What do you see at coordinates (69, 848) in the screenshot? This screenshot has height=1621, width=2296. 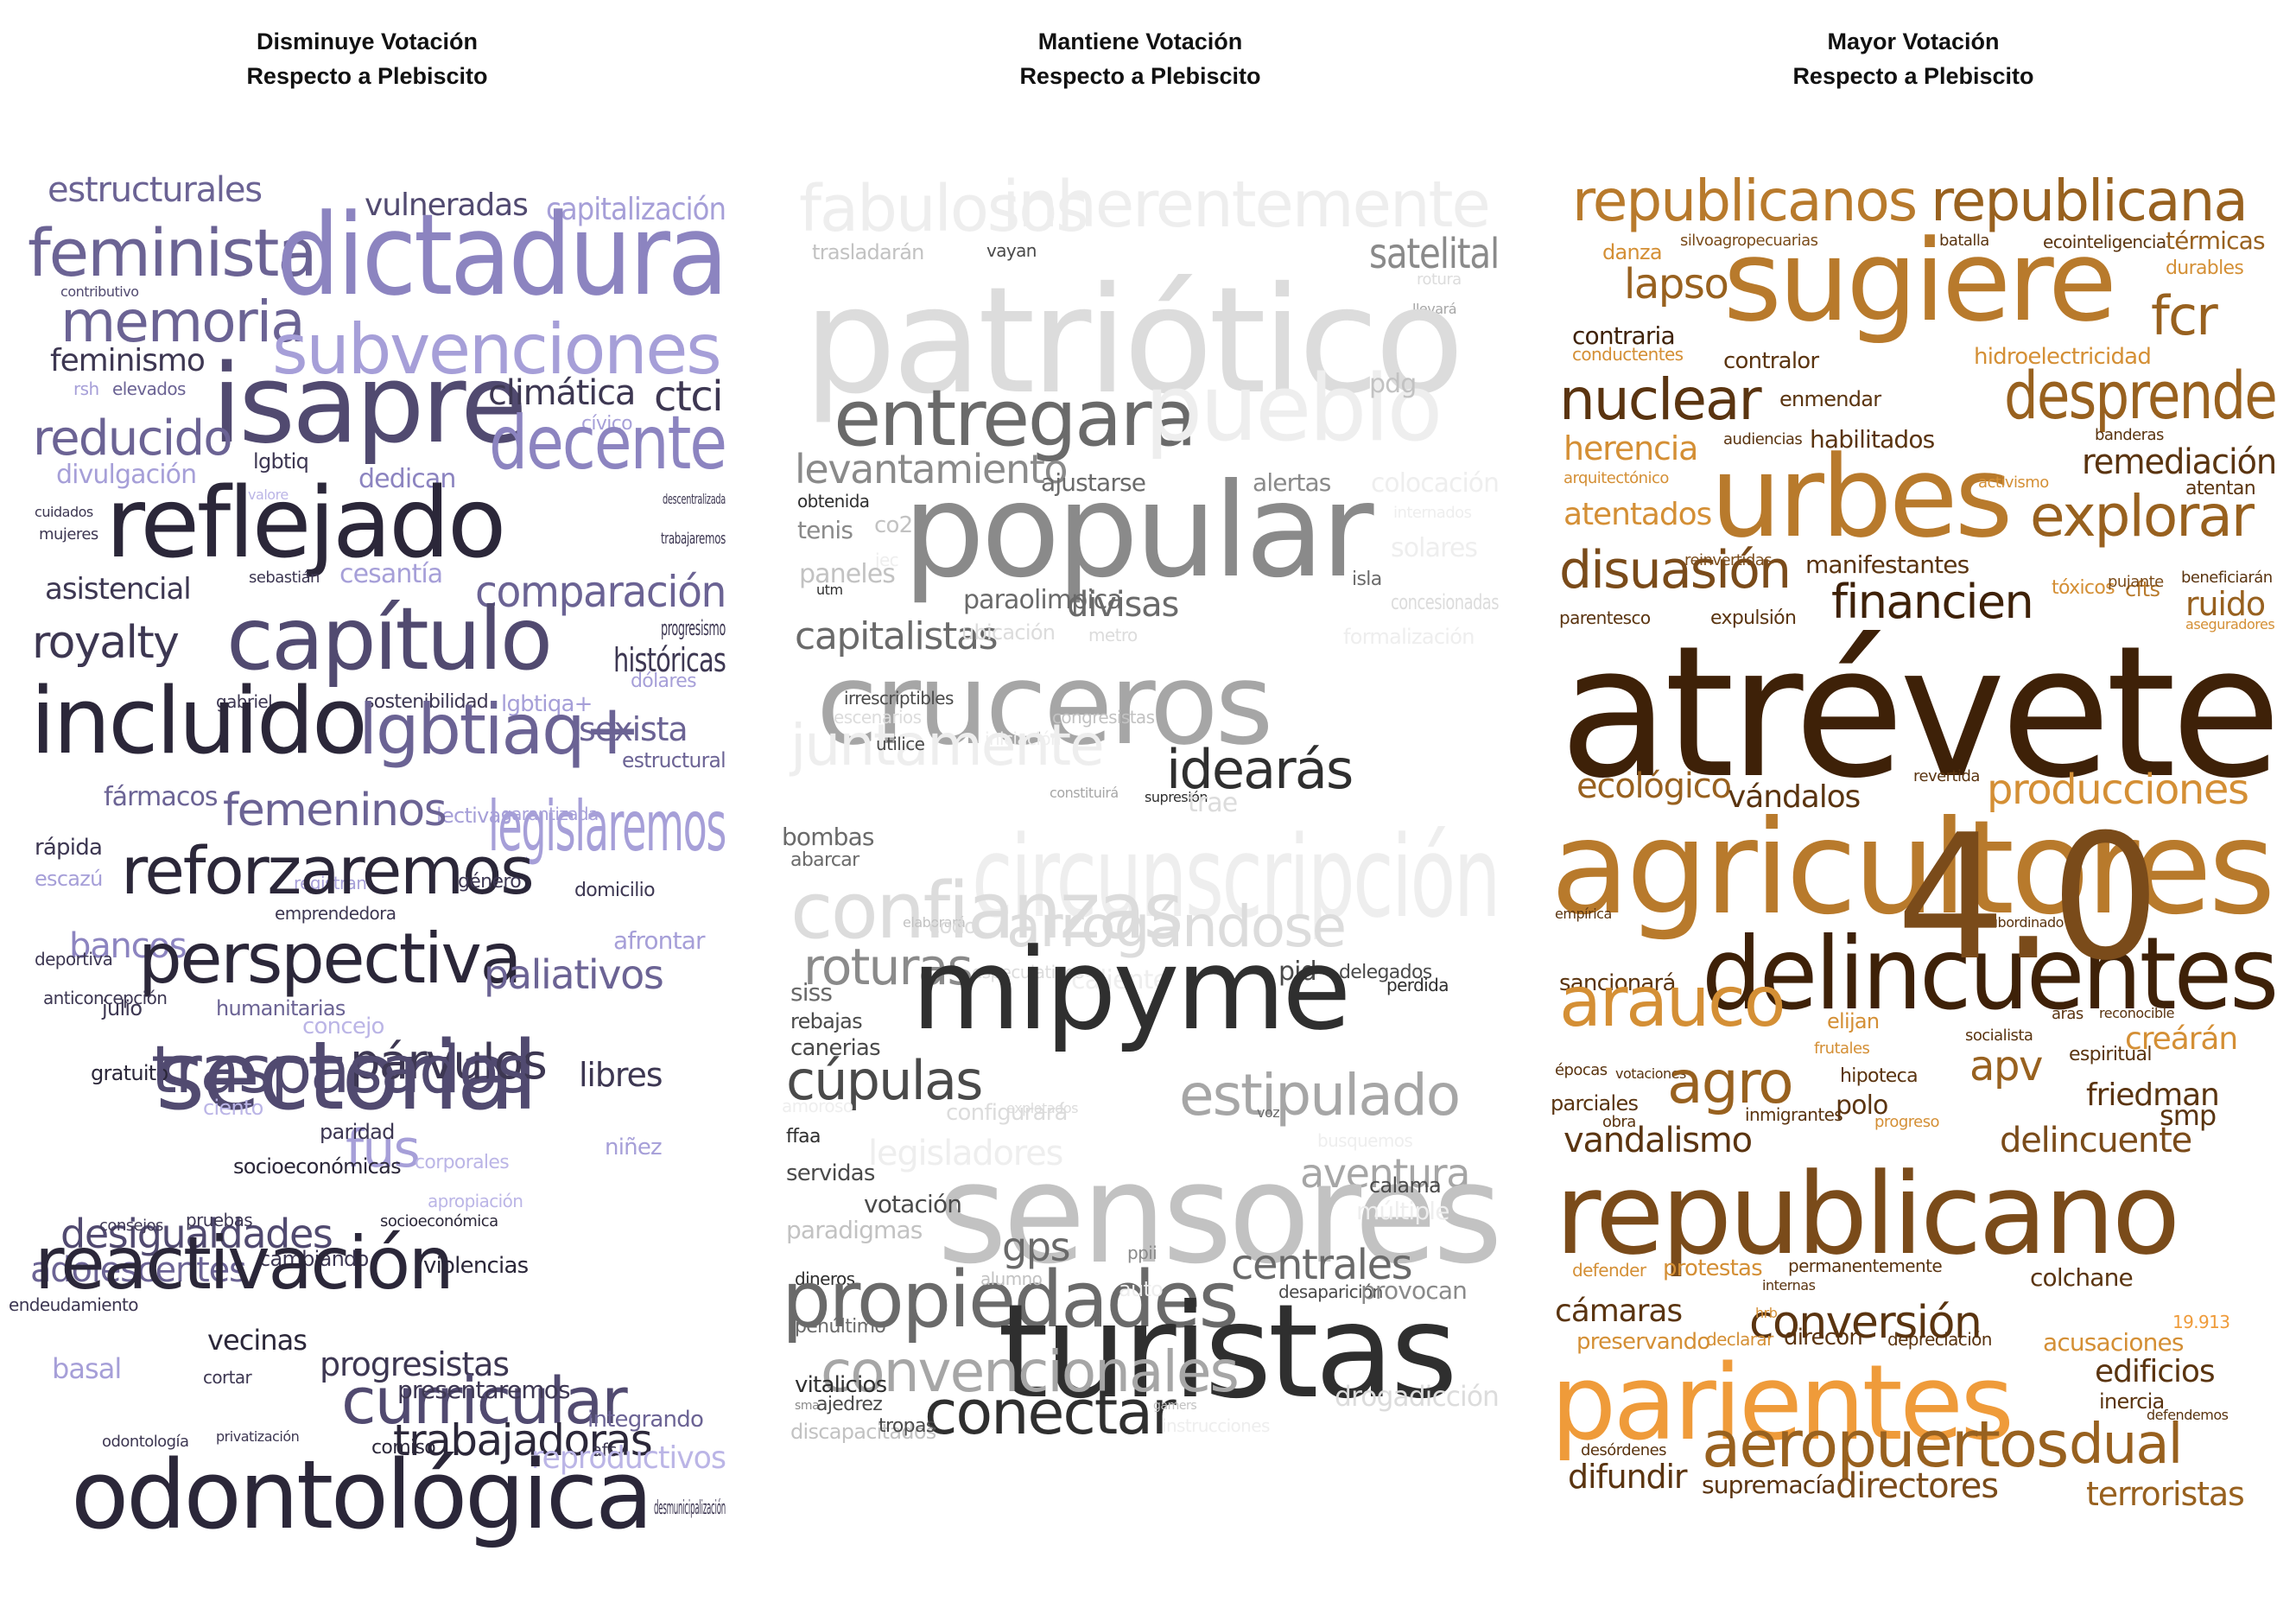 I see `word: rápida` at bounding box center [69, 848].